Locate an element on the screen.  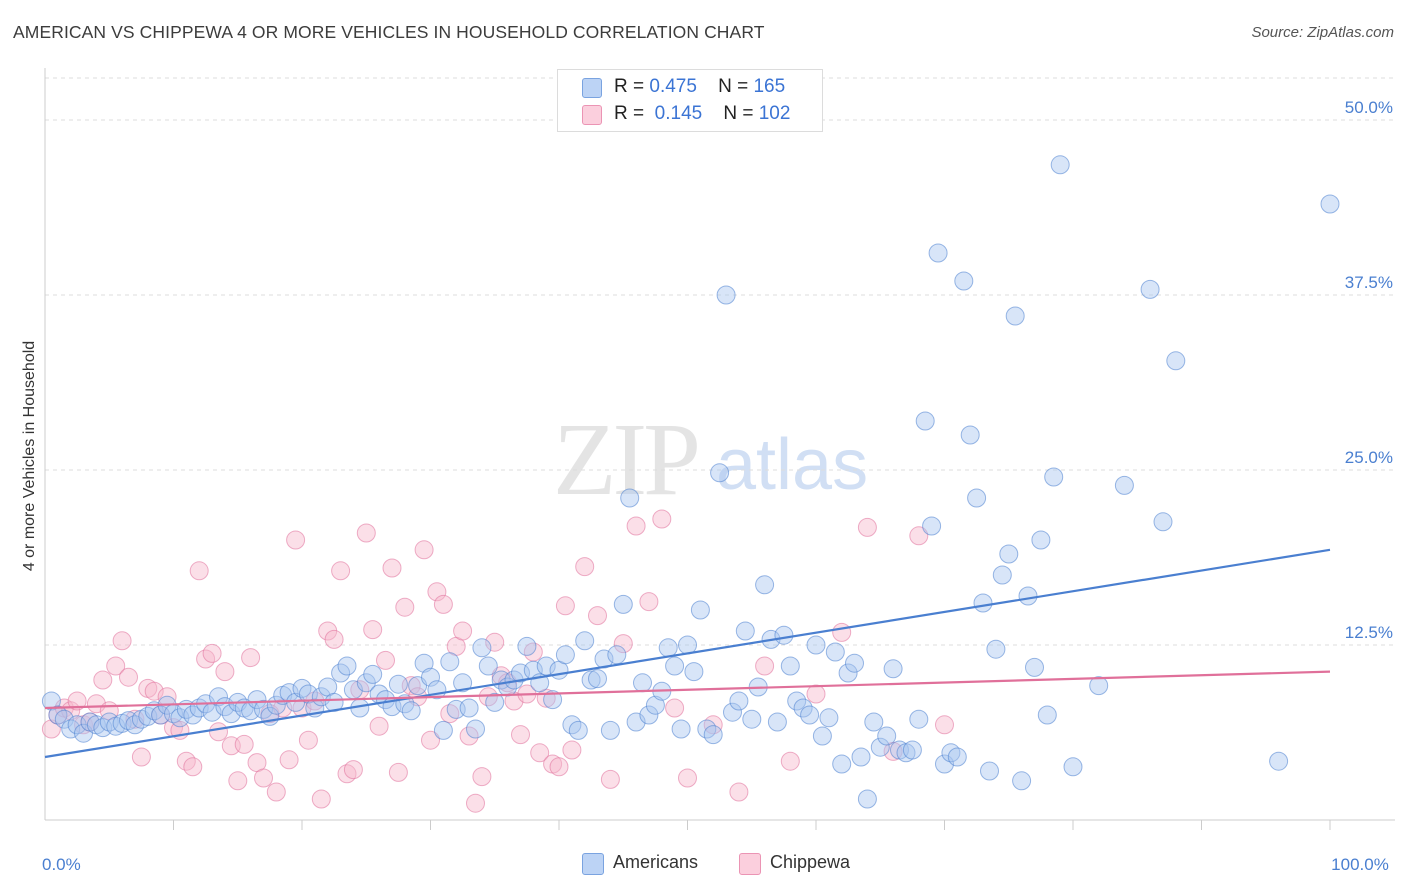
y-tick-label: 37.5% is located at coordinates (1369, 282).